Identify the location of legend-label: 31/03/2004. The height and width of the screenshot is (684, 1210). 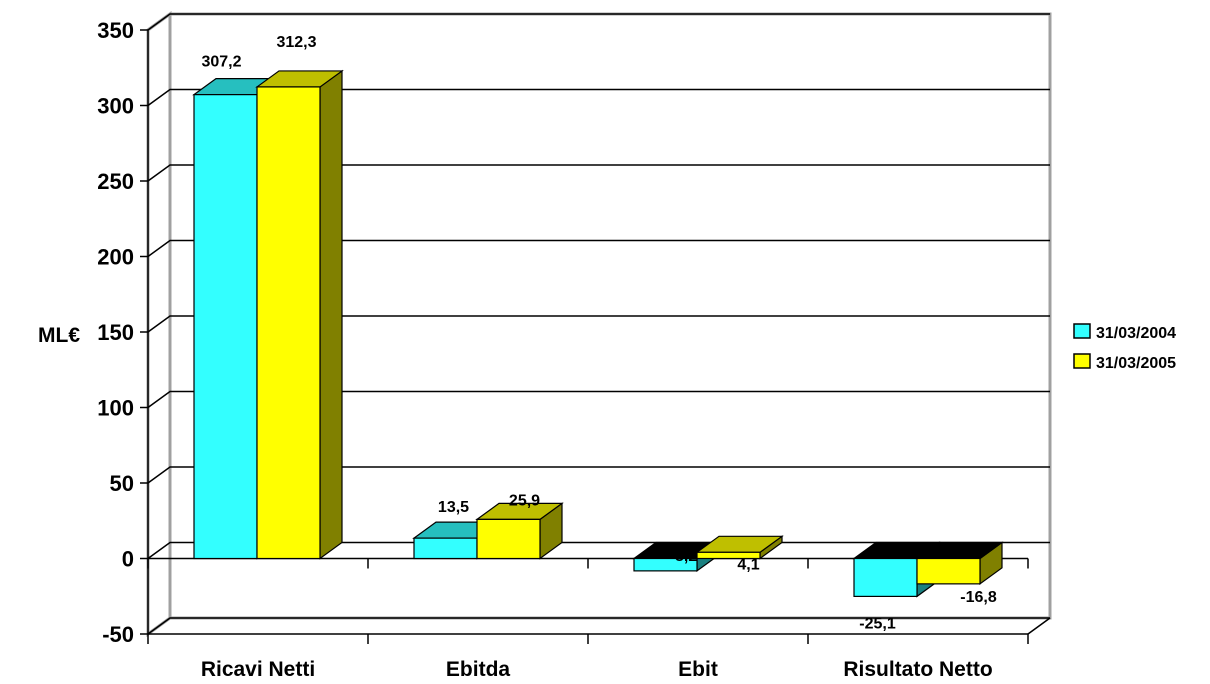
(1136, 333).